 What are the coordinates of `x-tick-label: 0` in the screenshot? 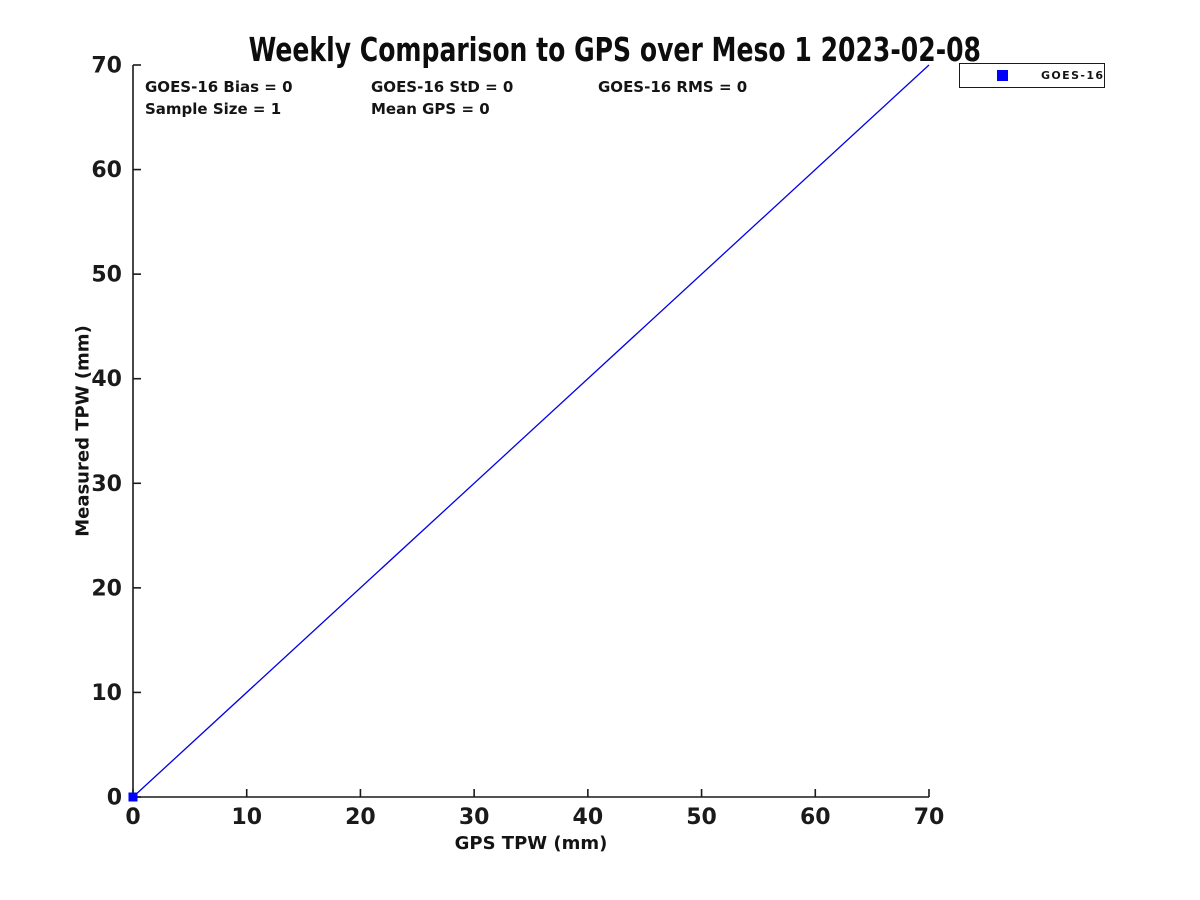 It's located at (132, 817).